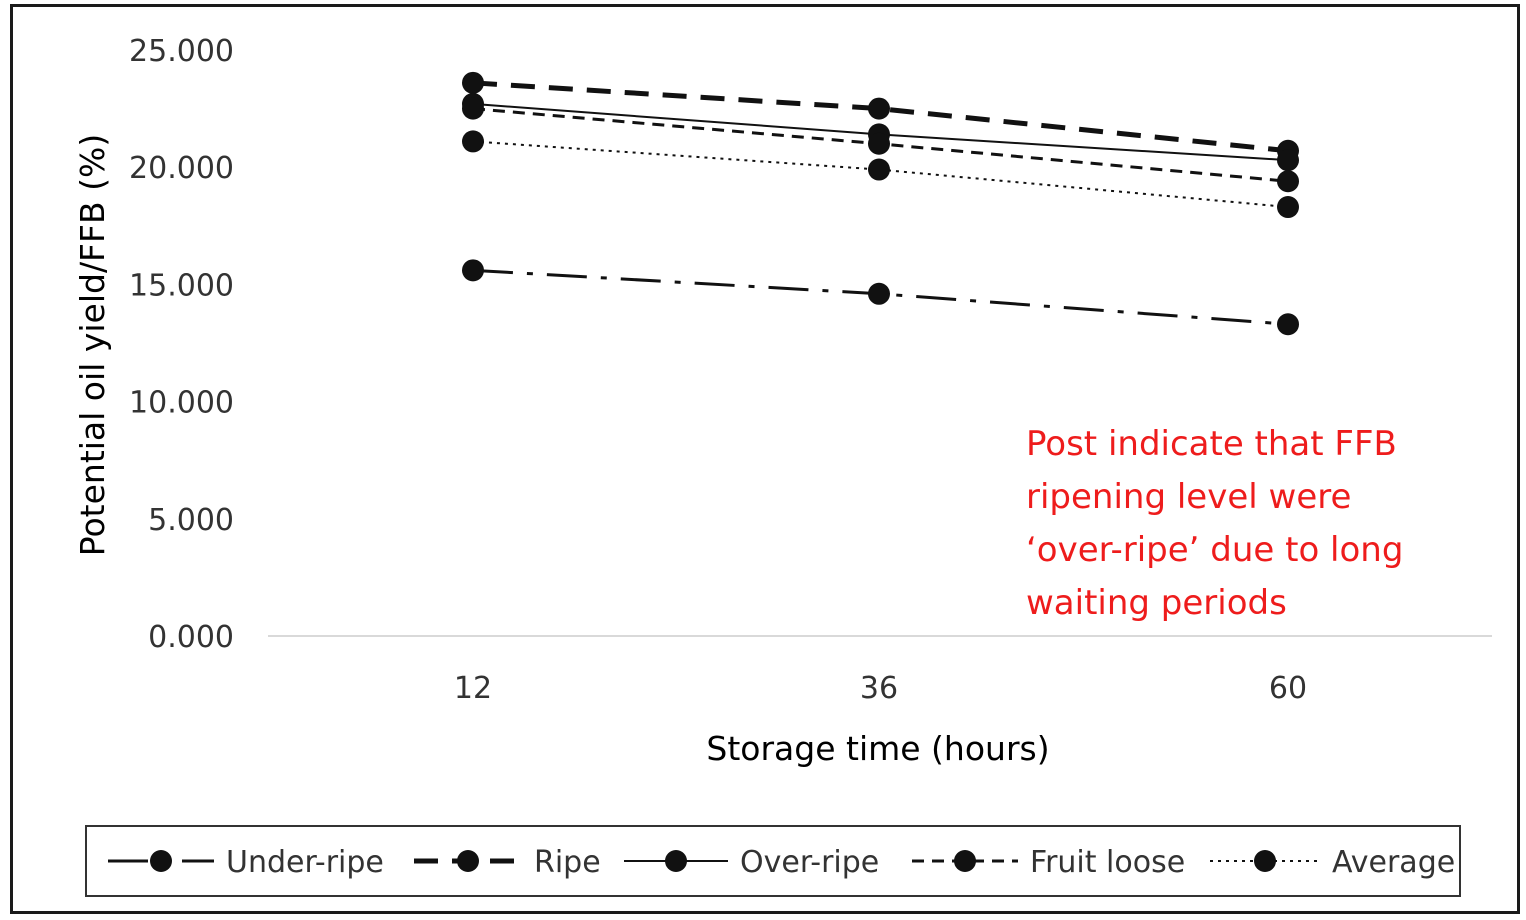 Image resolution: width=1526 pixels, height=920 pixels. I want to click on x-tick-label: 60, so click(1288, 688).